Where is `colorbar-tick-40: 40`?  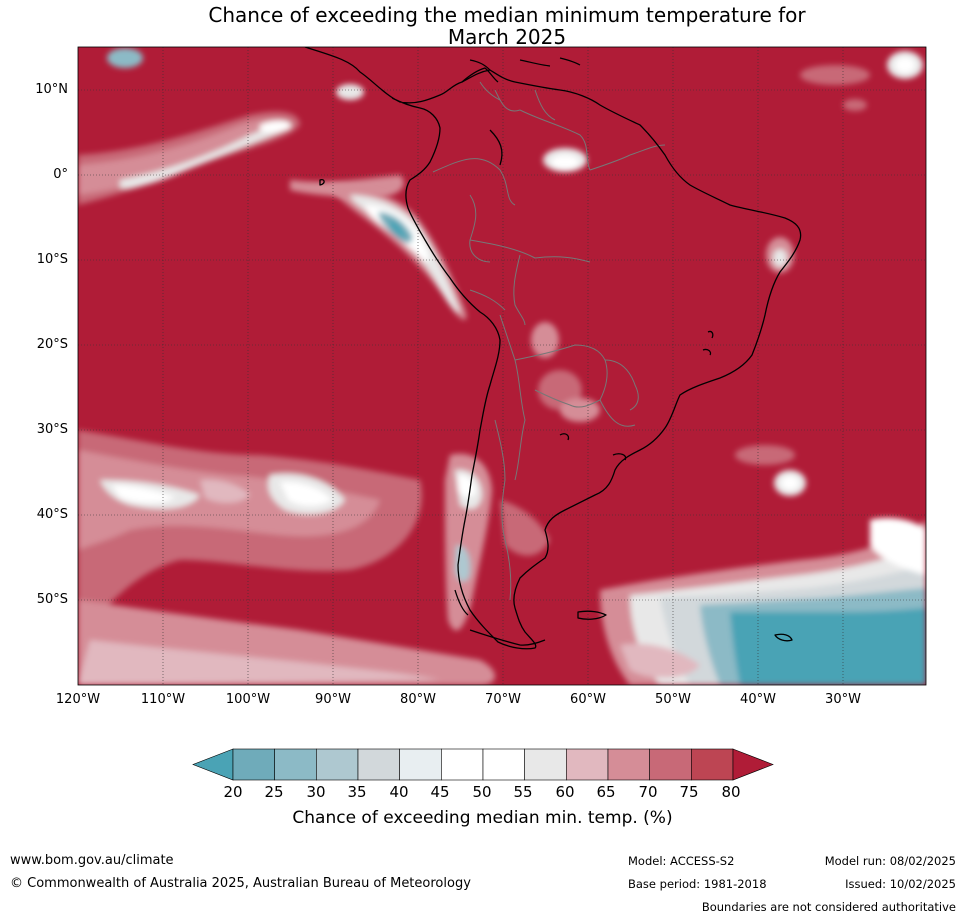
colorbar-tick-40: 40 is located at coordinates (399, 792).